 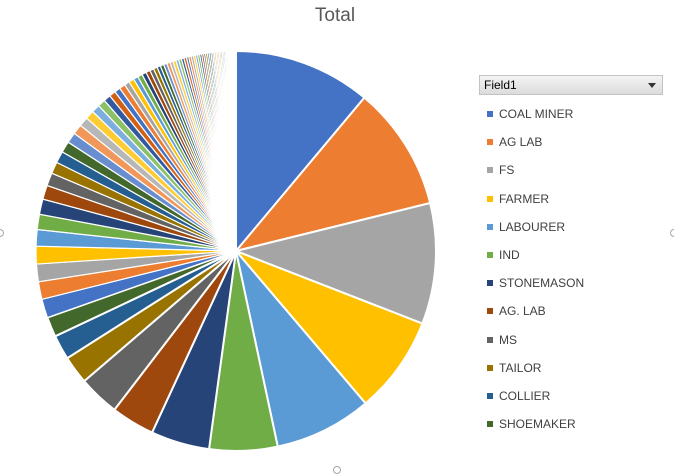 I want to click on legend-item: COLLIER, so click(x=535, y=396).